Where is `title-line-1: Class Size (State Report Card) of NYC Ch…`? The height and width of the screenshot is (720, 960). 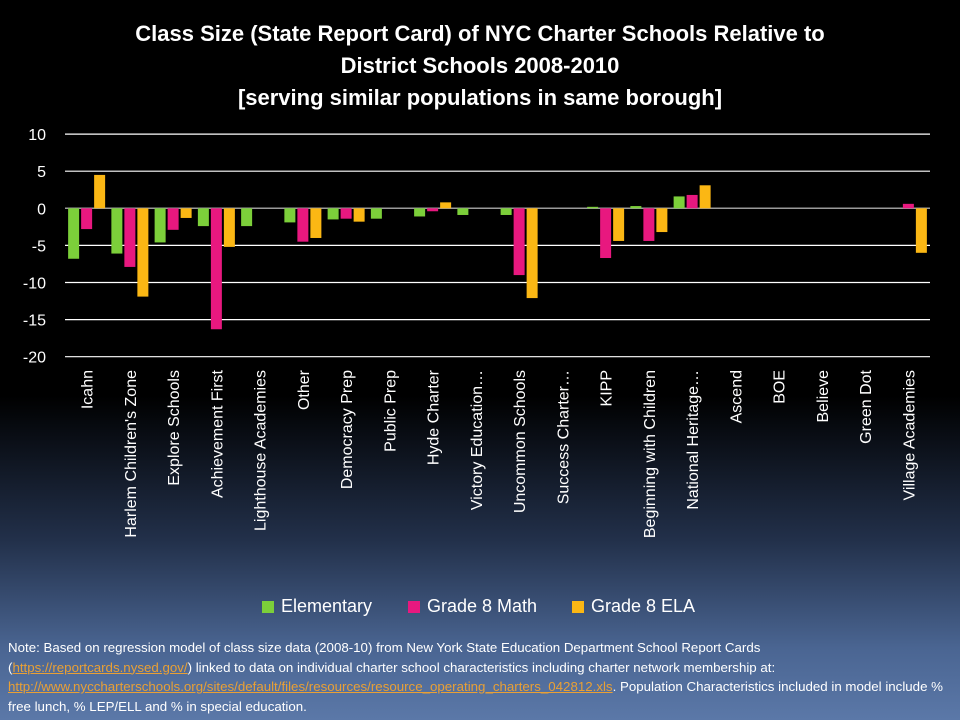 title-line-1: Class Size (State Report Card) of NYC Ch… is located at coordinates (480, 33).